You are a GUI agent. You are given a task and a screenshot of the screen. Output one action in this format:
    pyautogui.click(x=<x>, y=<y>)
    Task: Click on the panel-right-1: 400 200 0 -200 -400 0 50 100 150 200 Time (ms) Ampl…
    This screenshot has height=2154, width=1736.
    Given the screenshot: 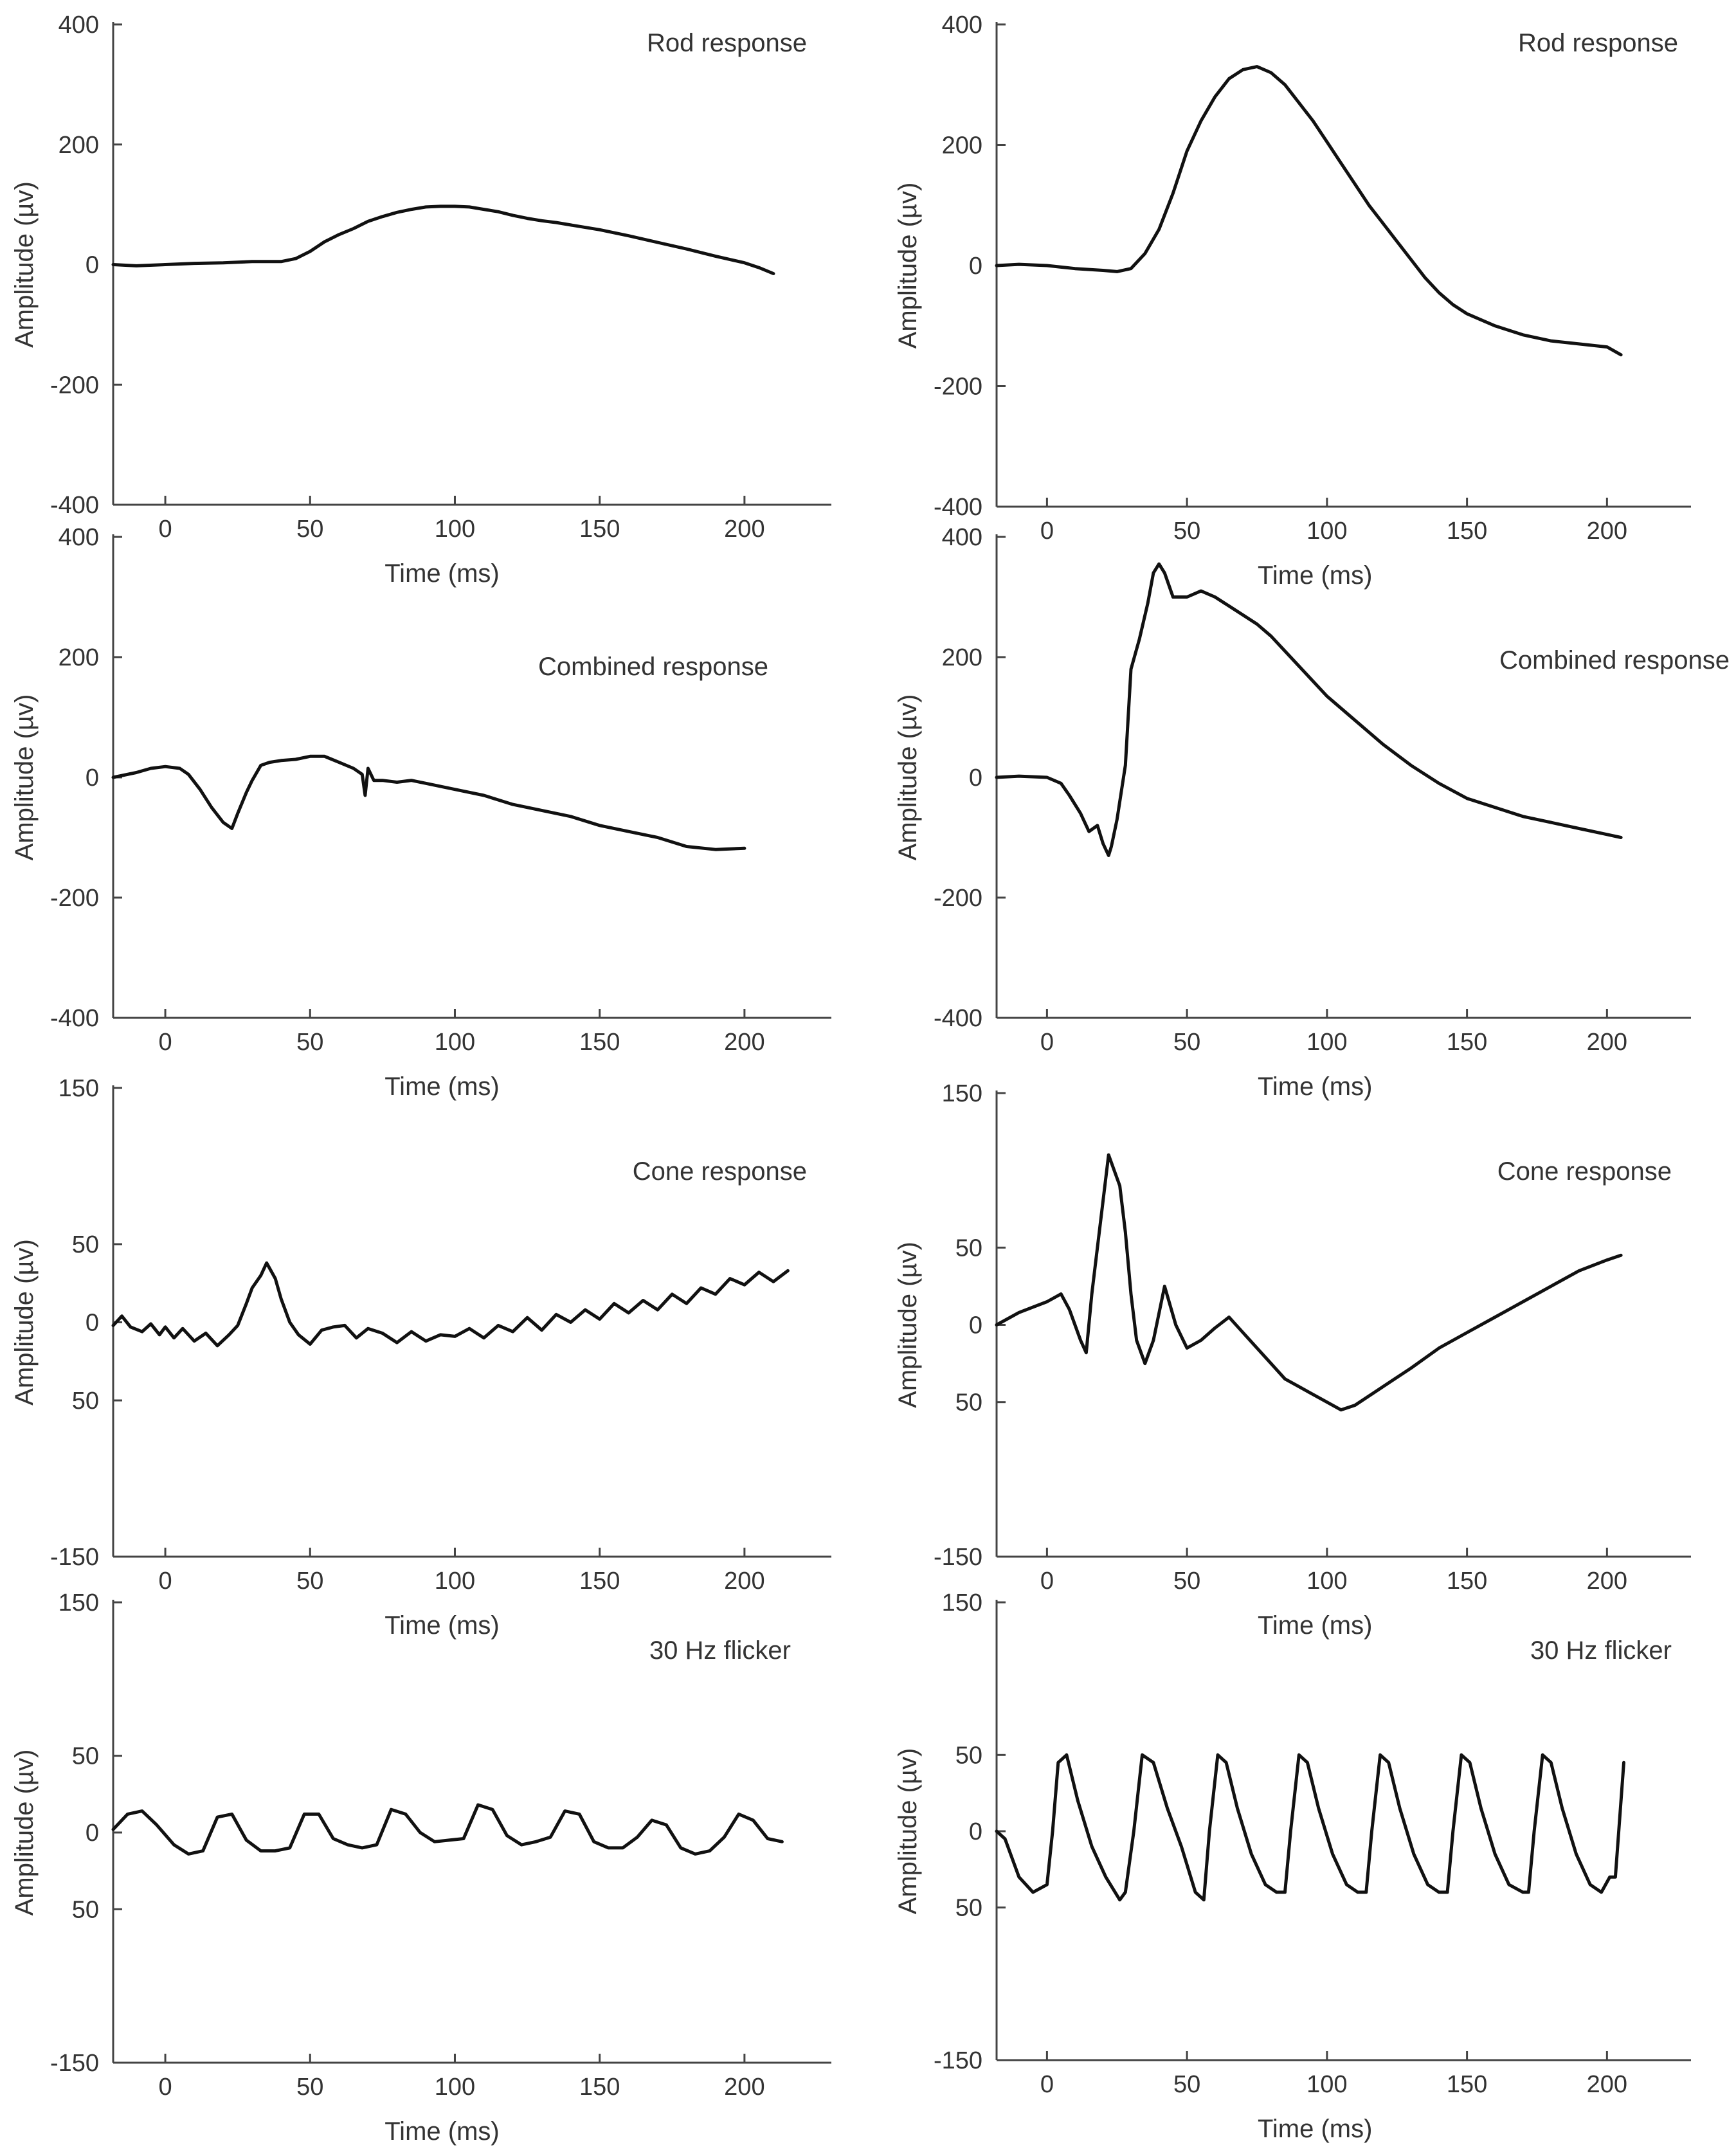 What is the action you would take?
    pyautogui.click(x=1292, y=301)
    